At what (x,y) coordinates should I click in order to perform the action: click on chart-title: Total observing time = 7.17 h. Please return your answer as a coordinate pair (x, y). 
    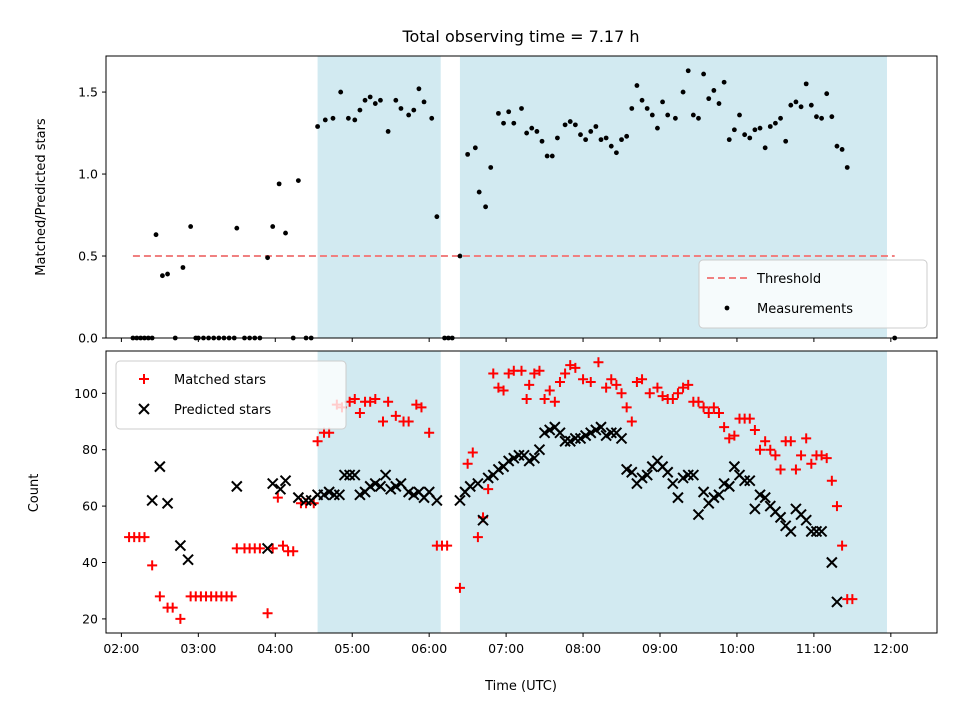
    Looking at the image, I should click on (520, 36).